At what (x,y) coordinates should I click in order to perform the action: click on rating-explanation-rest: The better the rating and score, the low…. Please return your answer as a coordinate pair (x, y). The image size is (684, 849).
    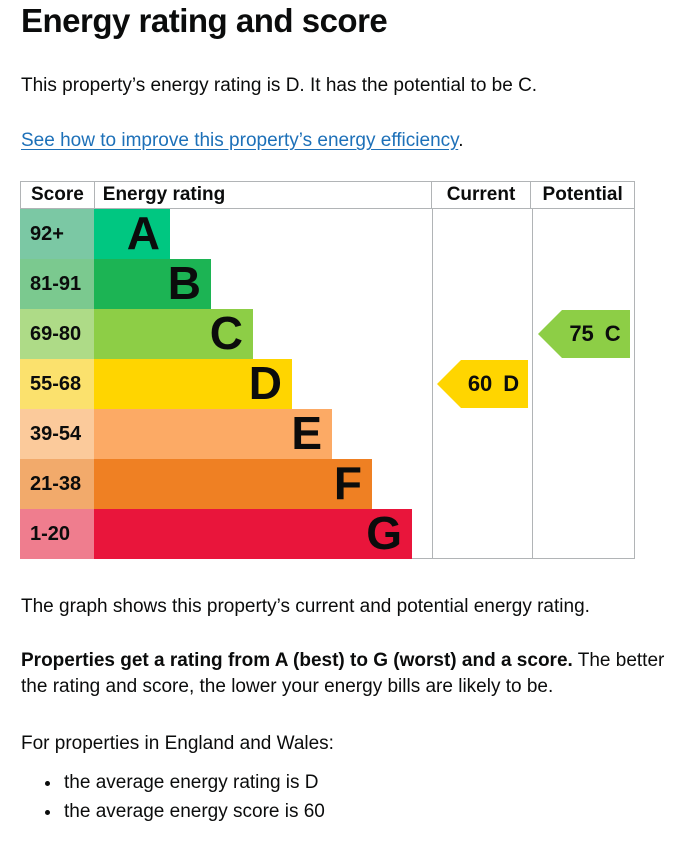
    Looking at the image, I should click on (343, 673).